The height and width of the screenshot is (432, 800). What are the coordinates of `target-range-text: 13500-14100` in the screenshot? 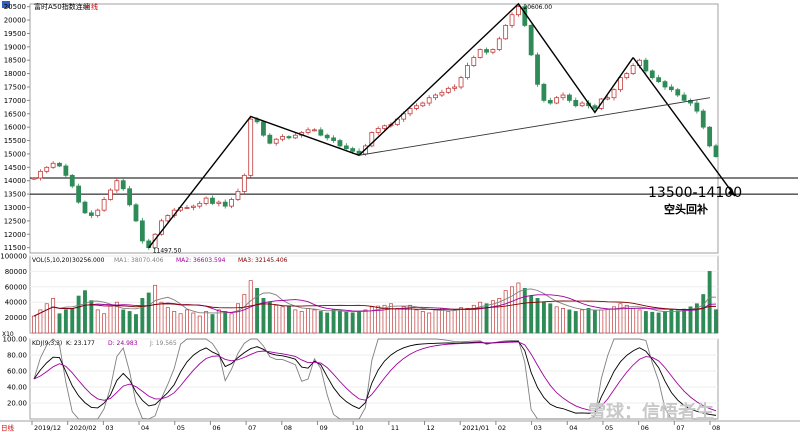 It's located at (695, 193).